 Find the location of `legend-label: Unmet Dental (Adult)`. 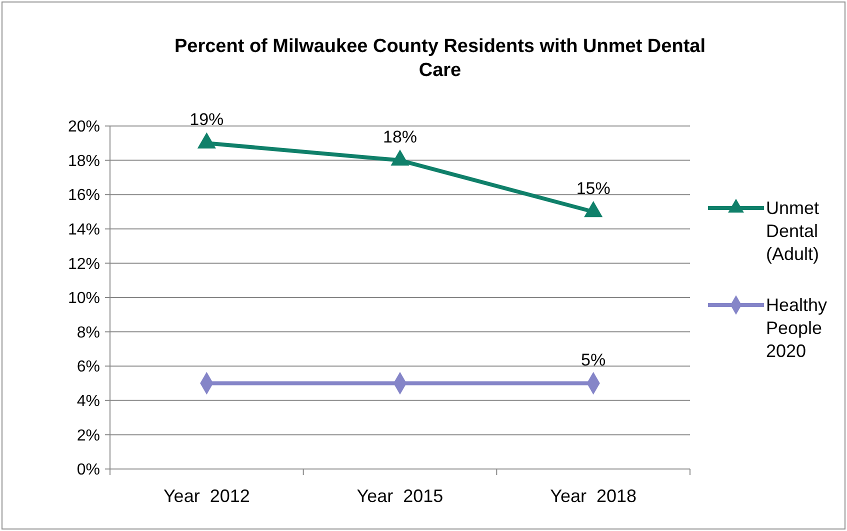

legend-label: Unmet Dental (Adult) is located at coordinates (793, 231).